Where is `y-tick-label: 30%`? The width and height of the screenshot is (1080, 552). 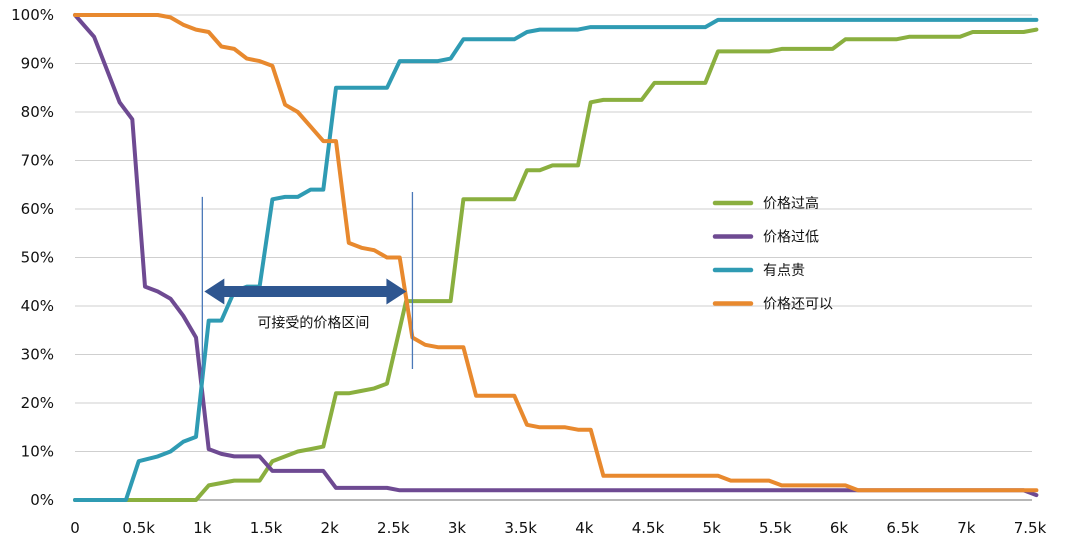
y-tick-label: 30% is located at coordinates (37, 355).